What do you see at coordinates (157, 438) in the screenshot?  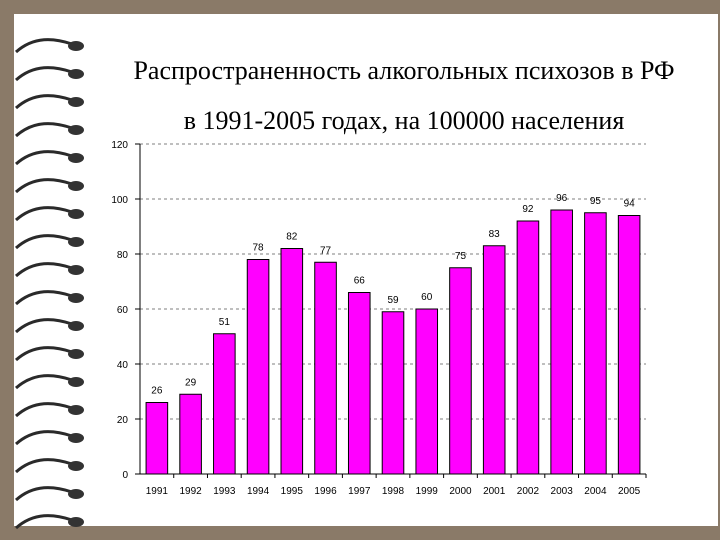 I see `bar-1991` at bounding box center [157, 438].